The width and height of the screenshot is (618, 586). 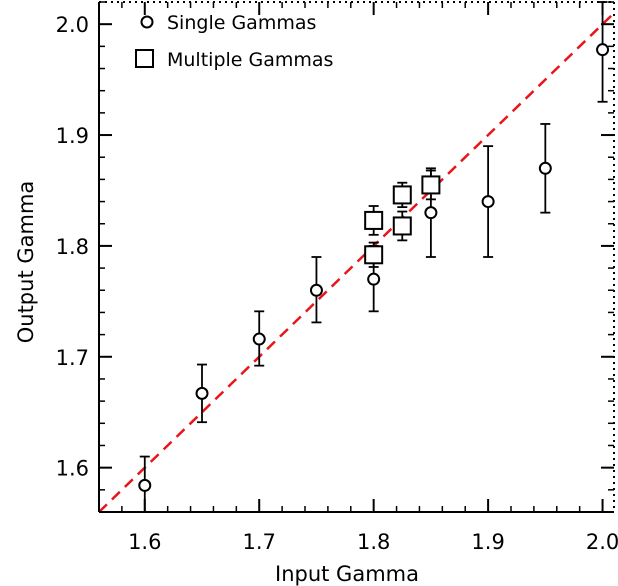 I want to click on legend-square-marker, so click(x=144, y=58).